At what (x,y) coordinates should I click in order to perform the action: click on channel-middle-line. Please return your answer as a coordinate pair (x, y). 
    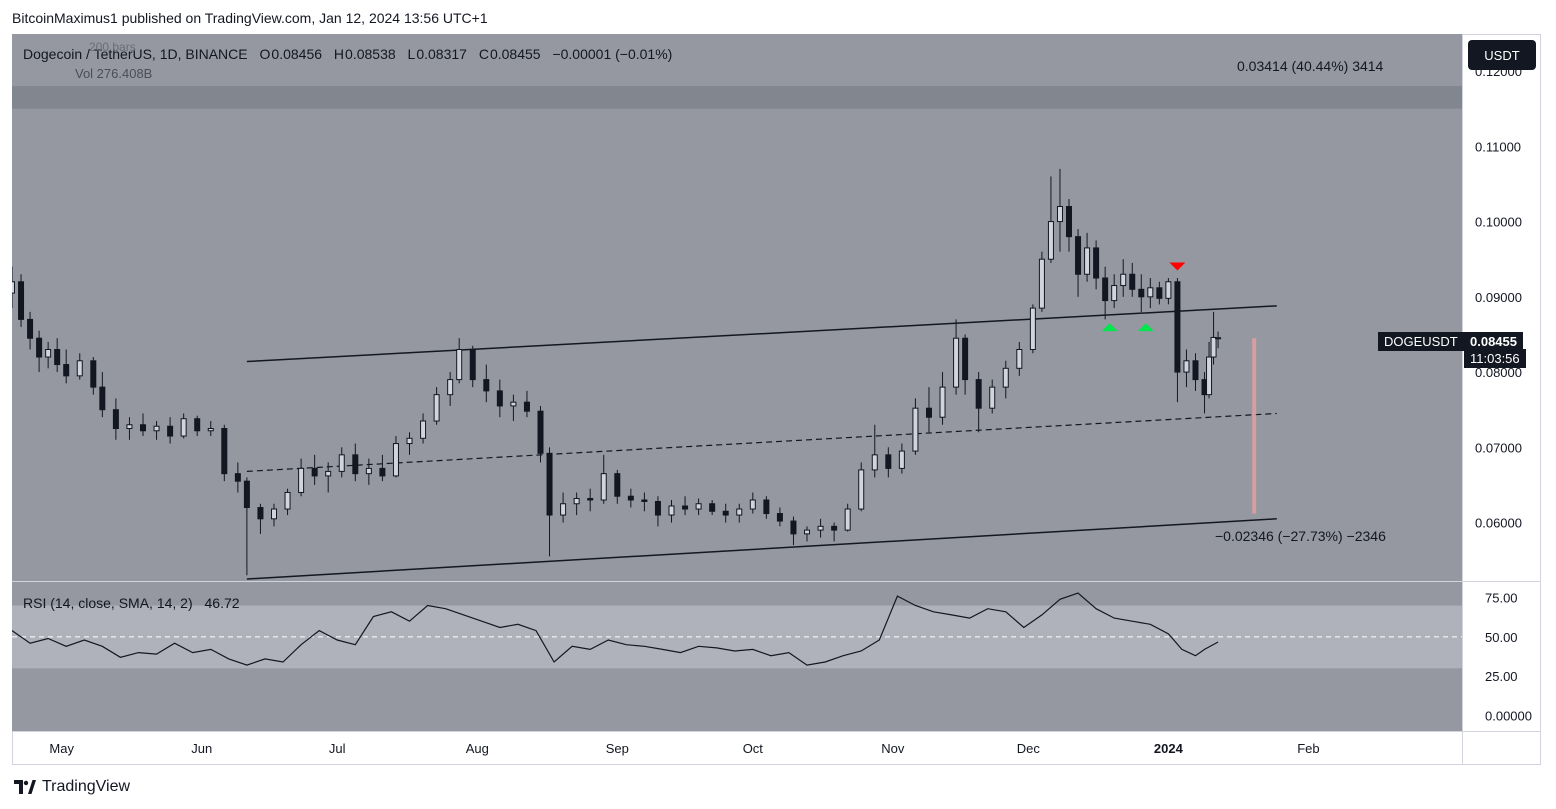
    Looking at the image, I should click on (761, 442).